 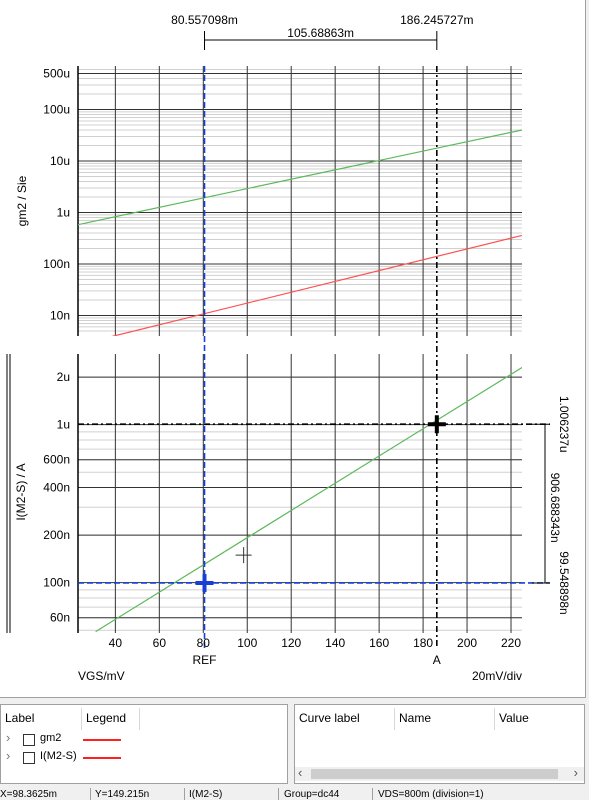 I want to click on x-tick-label: 120, so click(x=291, y=643).